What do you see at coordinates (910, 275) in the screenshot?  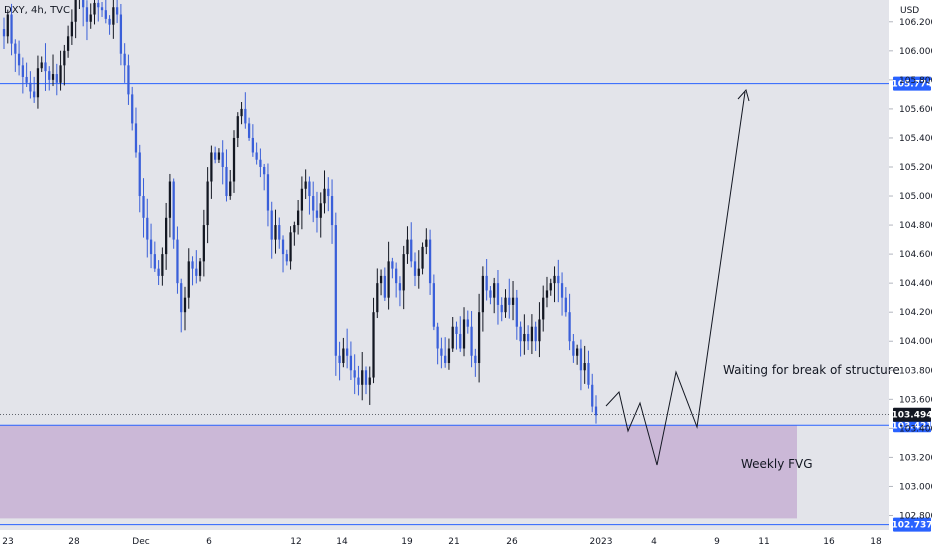 I see `price-axis` at bounding box center [910, 275].